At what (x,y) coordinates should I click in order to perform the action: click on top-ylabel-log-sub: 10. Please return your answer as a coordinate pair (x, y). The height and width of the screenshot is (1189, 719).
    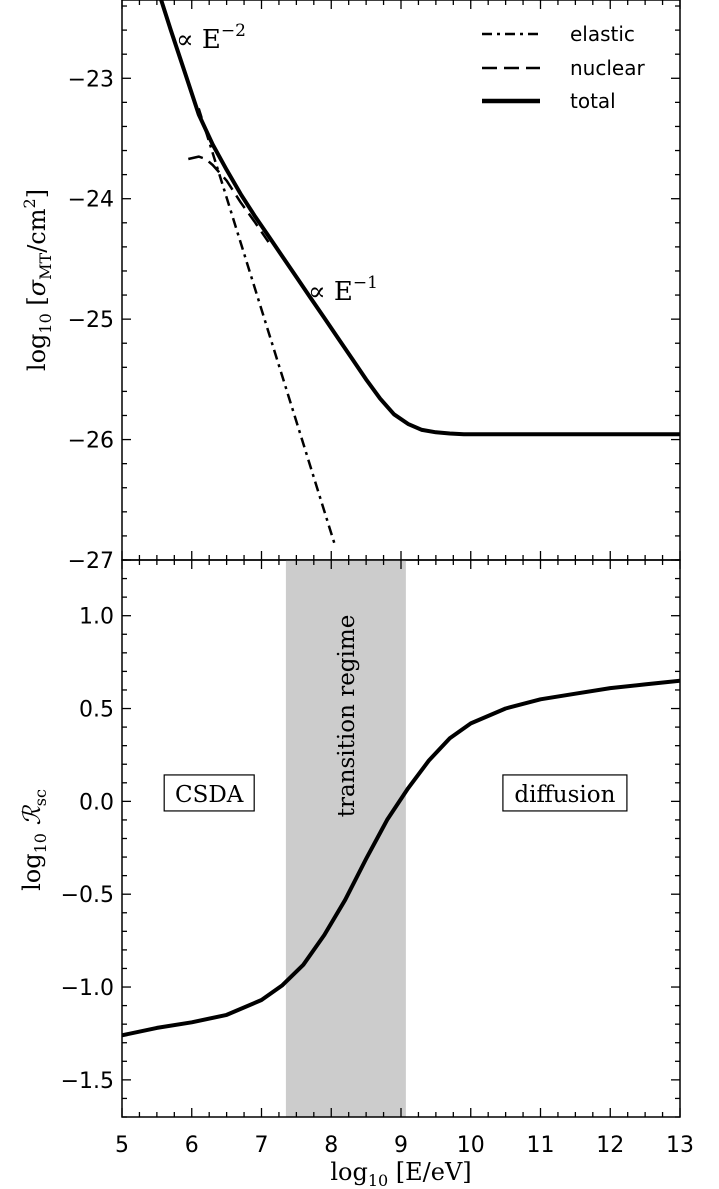
    Looking at the image, I should click on (45, 323).